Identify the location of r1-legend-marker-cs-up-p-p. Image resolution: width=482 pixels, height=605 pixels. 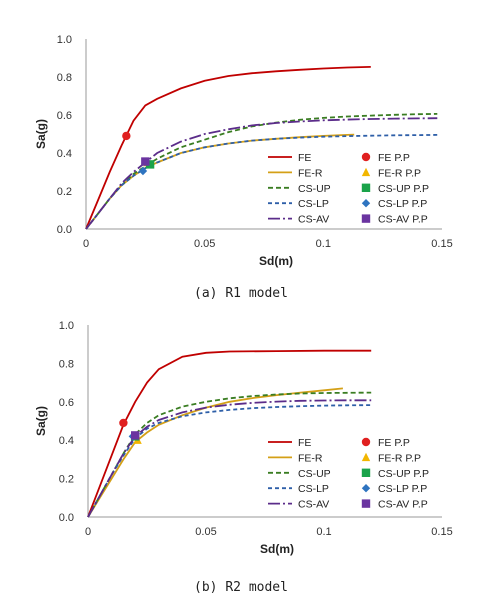
(366, 187).